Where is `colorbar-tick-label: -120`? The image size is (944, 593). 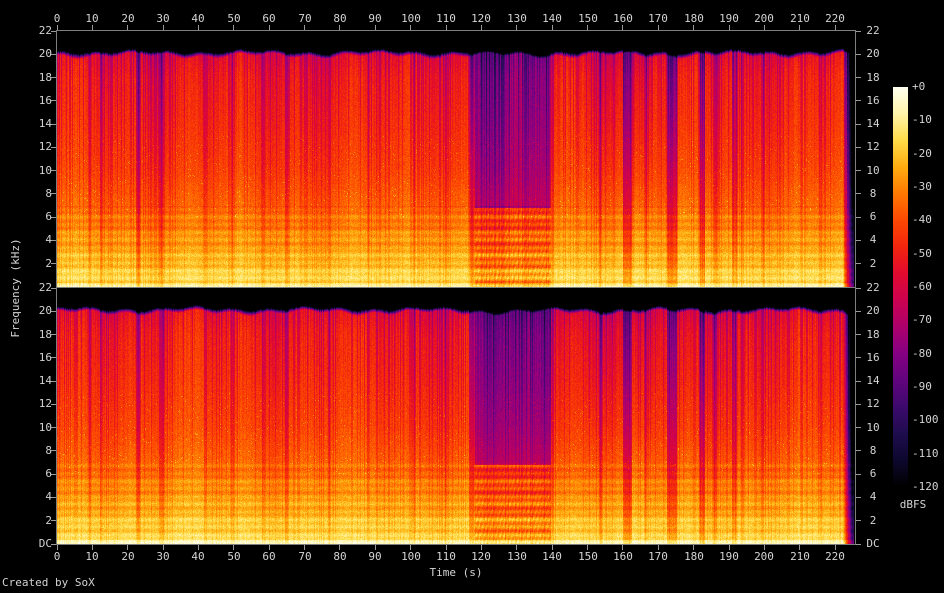
colorbar-tick-label: -120 is located at coordinates (925, 486).